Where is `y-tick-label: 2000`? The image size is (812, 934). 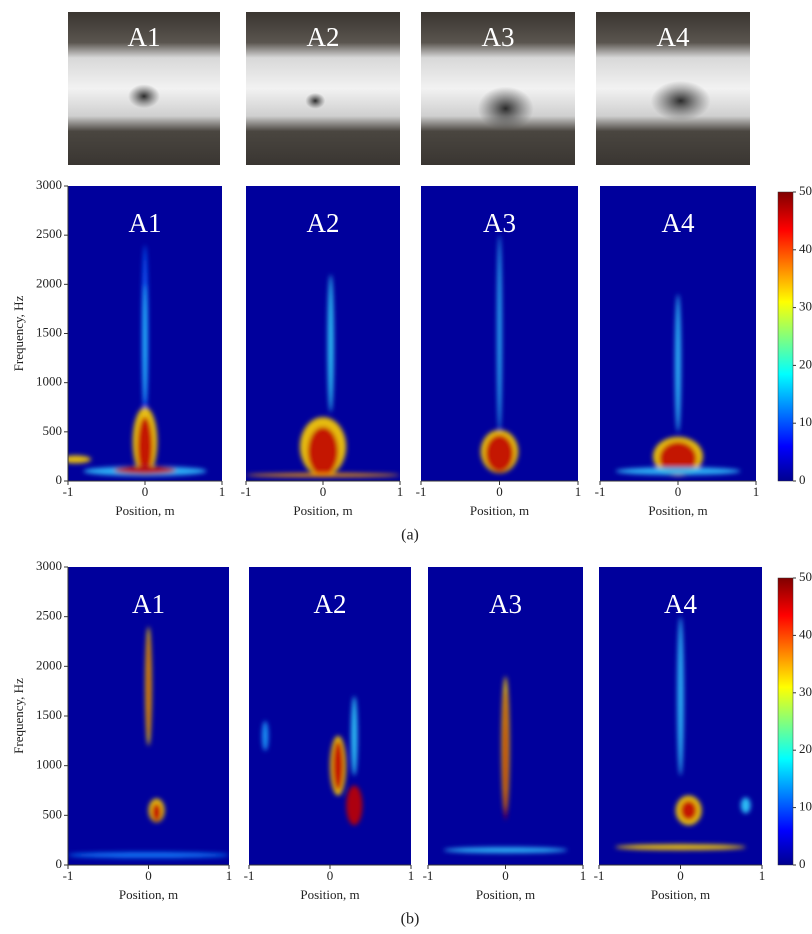
y-tick-label: 2000 is located at coordinates (49, 282).